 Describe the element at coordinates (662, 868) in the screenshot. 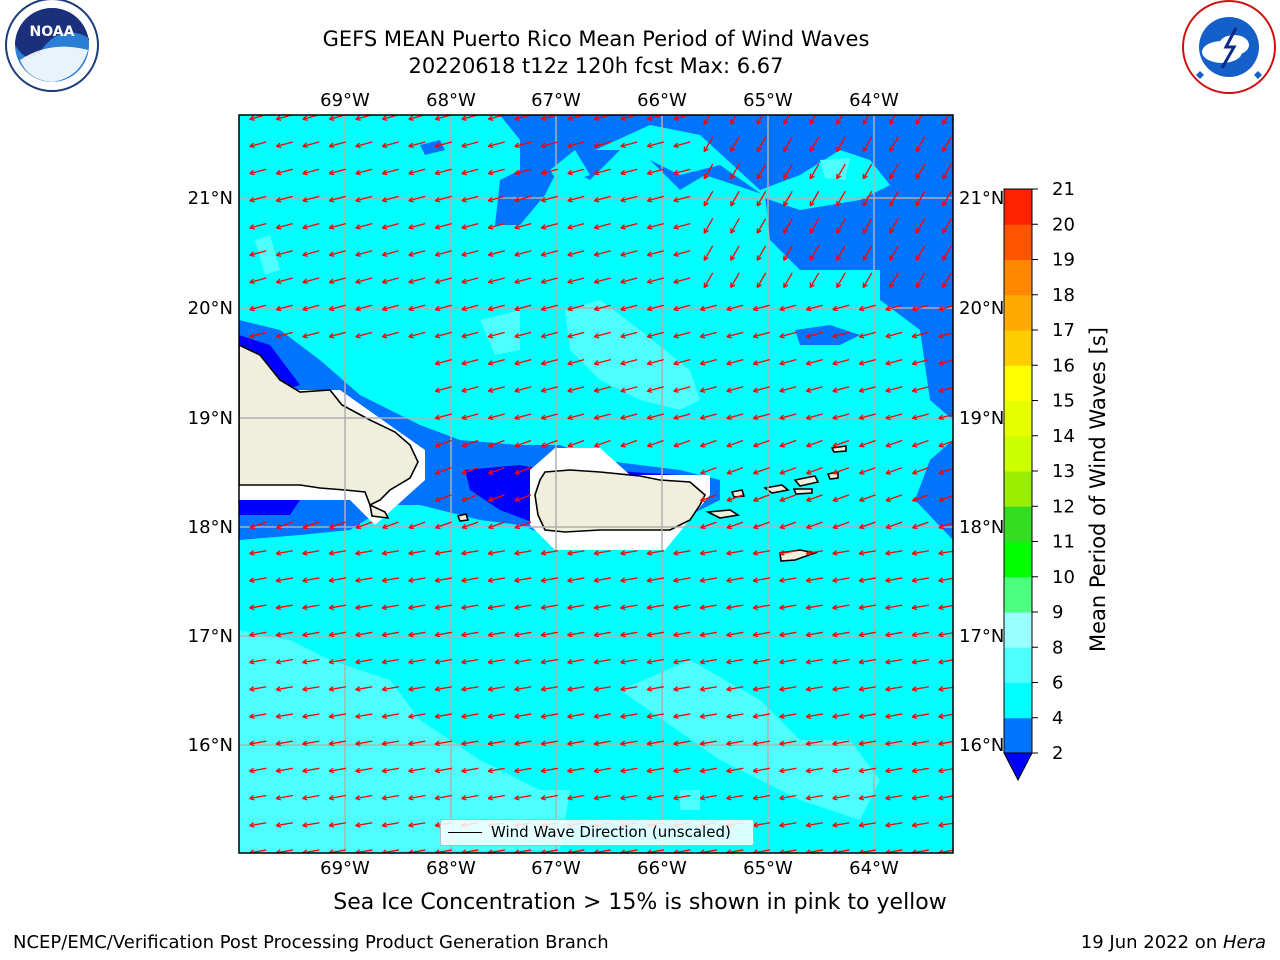

I see `lon-tick-label: 66°W` at that location.